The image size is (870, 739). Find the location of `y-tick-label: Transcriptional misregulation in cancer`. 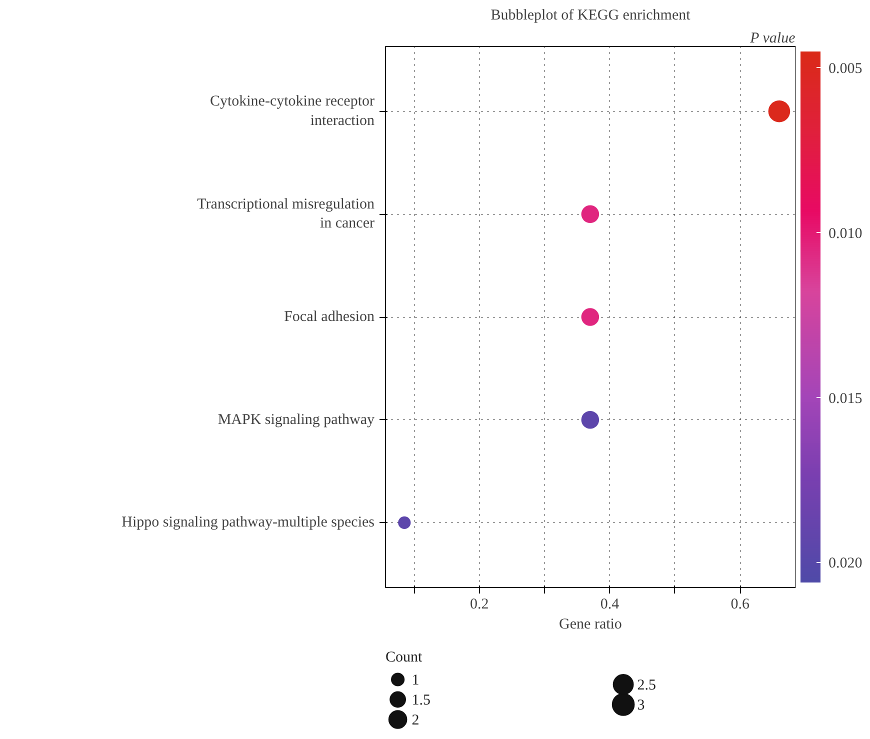

y-tick-label: Transcriptional misregulation in cancer is located at coordinates (286, 214).